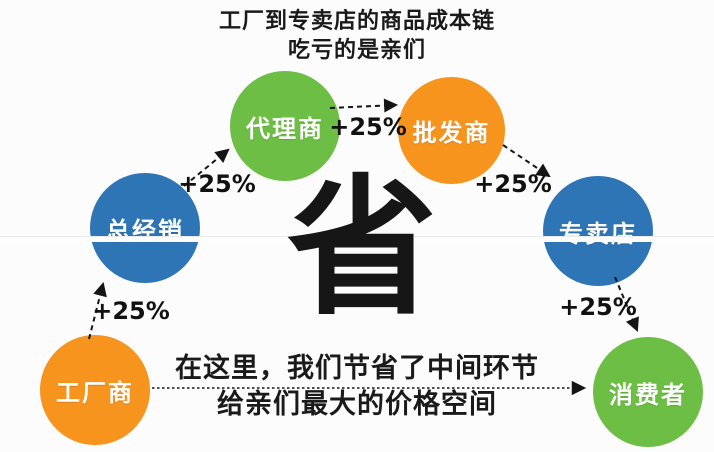 The width and height of the screenshot is (714, 452). I want to click on node-factory-label: 工厂商, so click(95, 392).